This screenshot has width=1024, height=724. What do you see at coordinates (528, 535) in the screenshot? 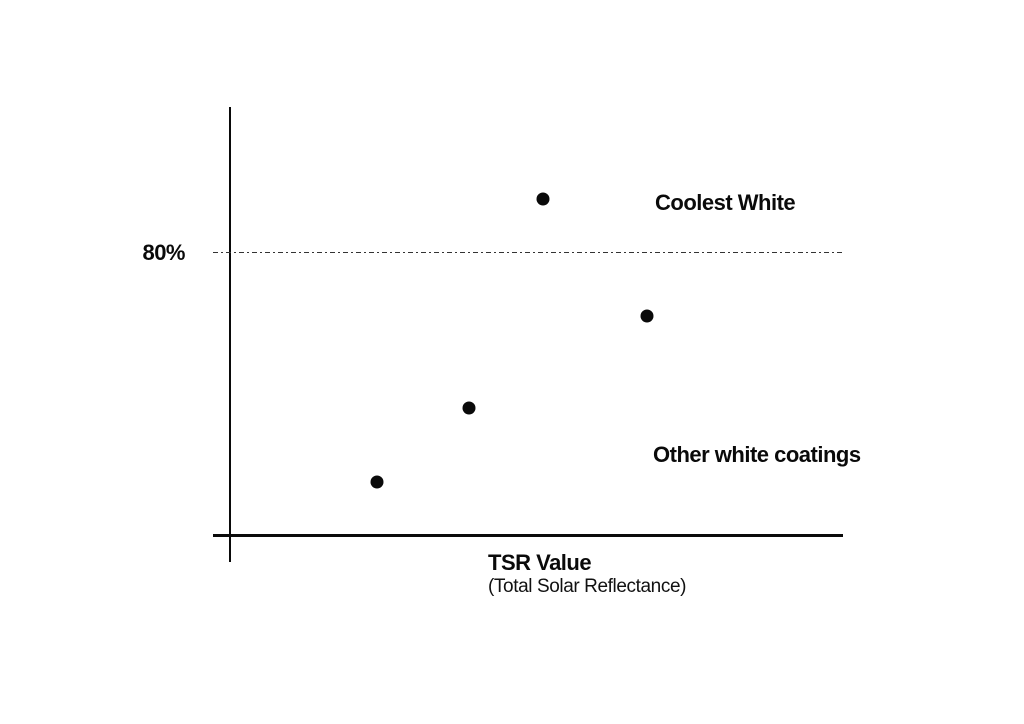
I see `x-axis-line` at bounding box center [528, 535].